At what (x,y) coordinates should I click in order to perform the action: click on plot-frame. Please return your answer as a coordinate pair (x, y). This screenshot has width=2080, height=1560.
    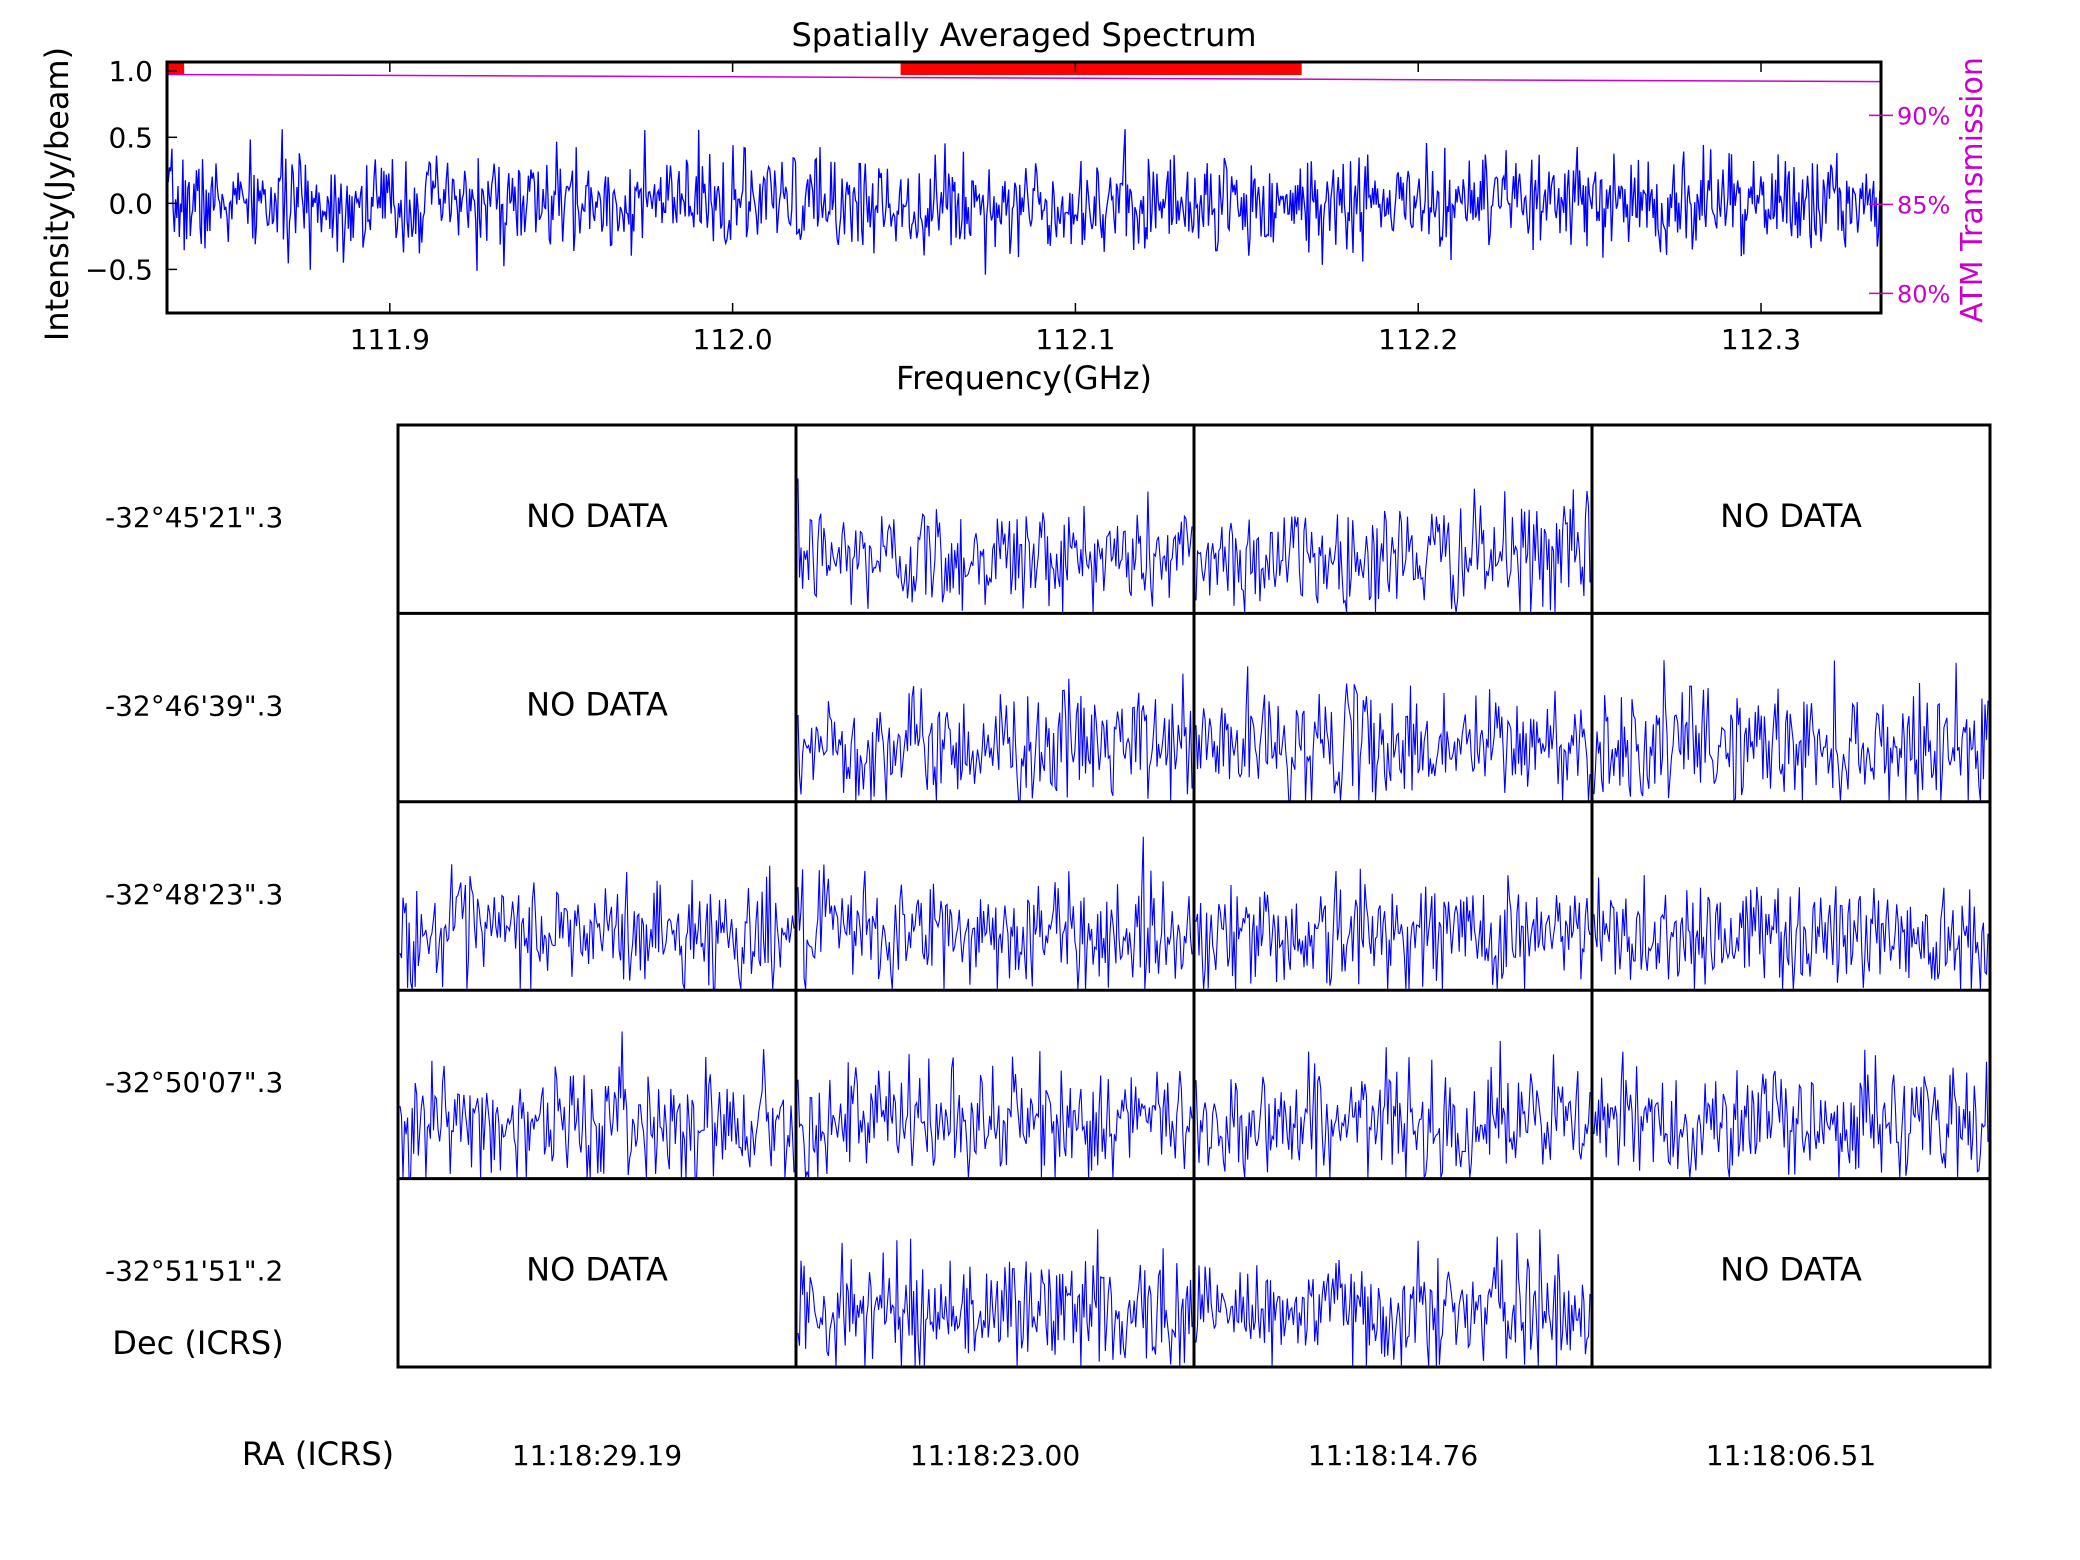
    Looking at the image, I should click on (1024, 187).